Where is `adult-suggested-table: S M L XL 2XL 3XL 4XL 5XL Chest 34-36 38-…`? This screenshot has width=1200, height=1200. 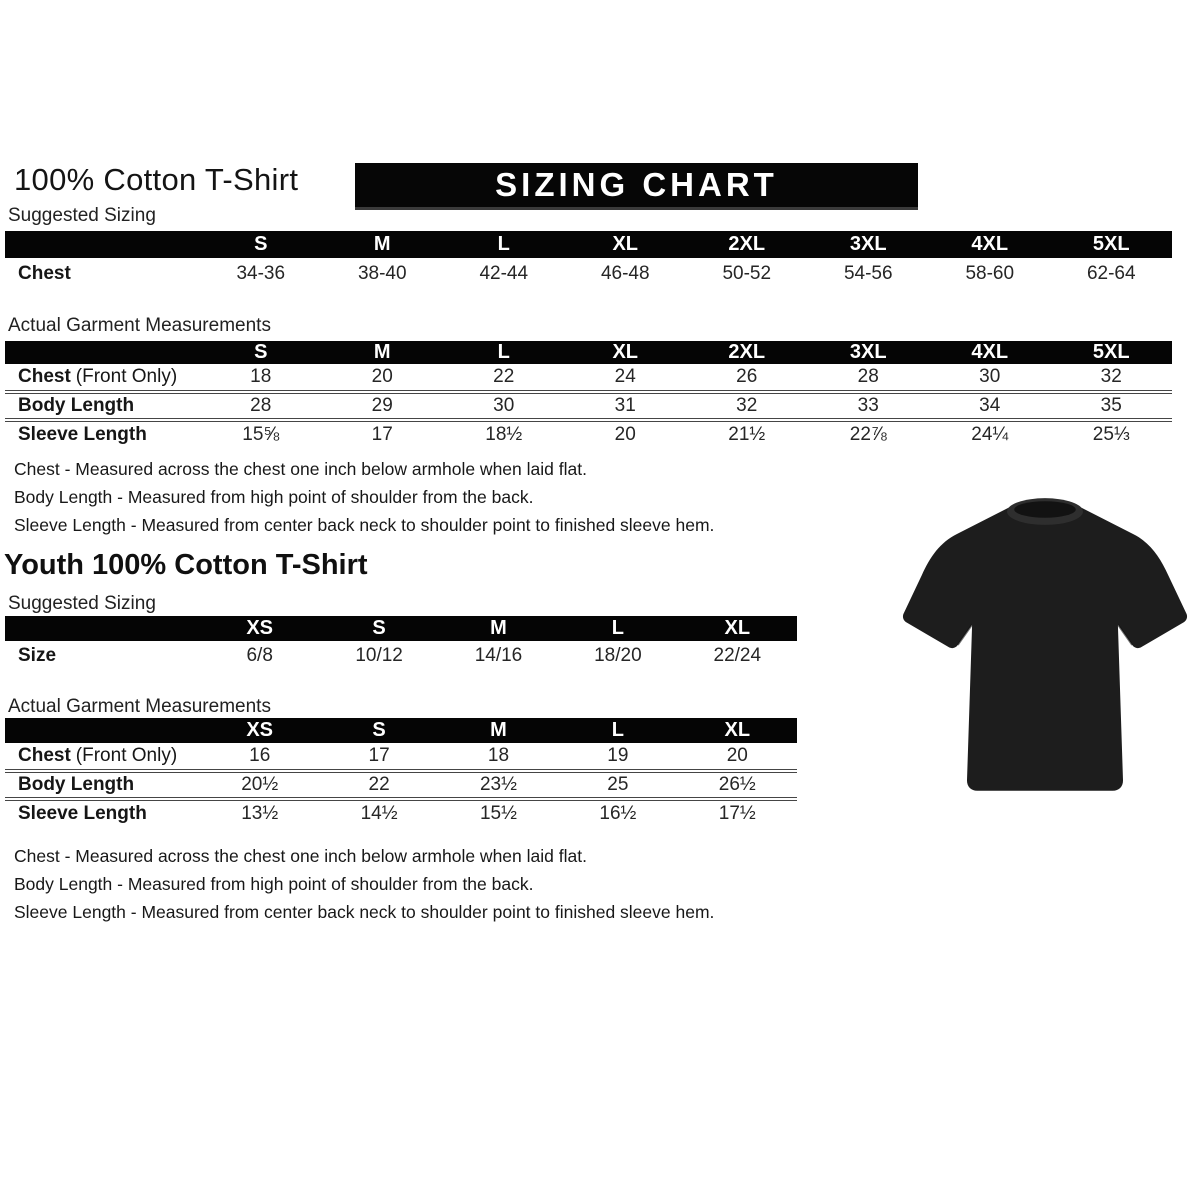 adult-suggested-table: S M L XL 2XL 3XL 4XL 5XL Chest 34-36 38-… is located at coordinates (588, 260).